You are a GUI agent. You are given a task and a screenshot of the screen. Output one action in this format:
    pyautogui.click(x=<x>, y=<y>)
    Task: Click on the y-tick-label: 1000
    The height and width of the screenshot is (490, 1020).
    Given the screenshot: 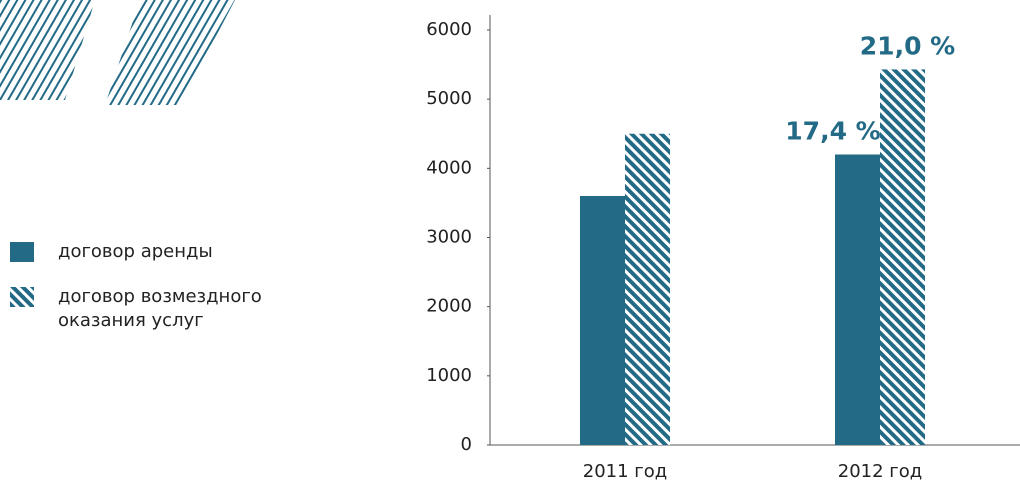 What is the action you would take?
    pyautogui.click(x=449, y=375)
    